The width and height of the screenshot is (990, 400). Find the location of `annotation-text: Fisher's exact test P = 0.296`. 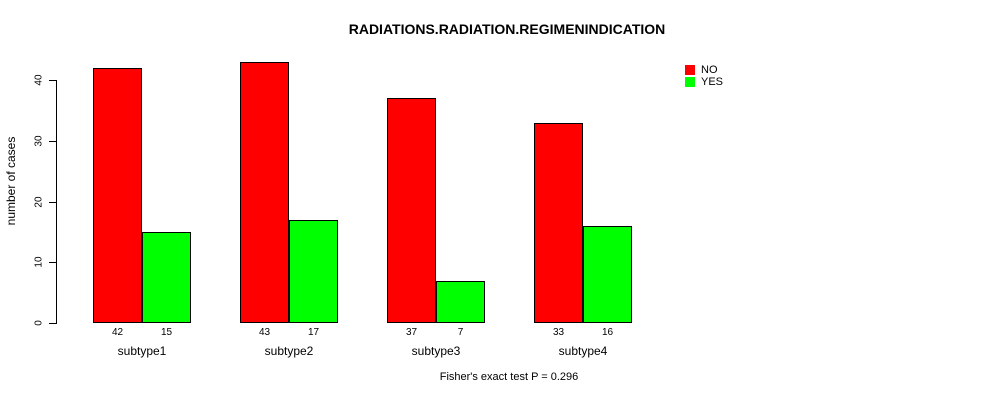

annotation-text: Fisher's exact test P = 0.296 is located at coordinates (509, 377).